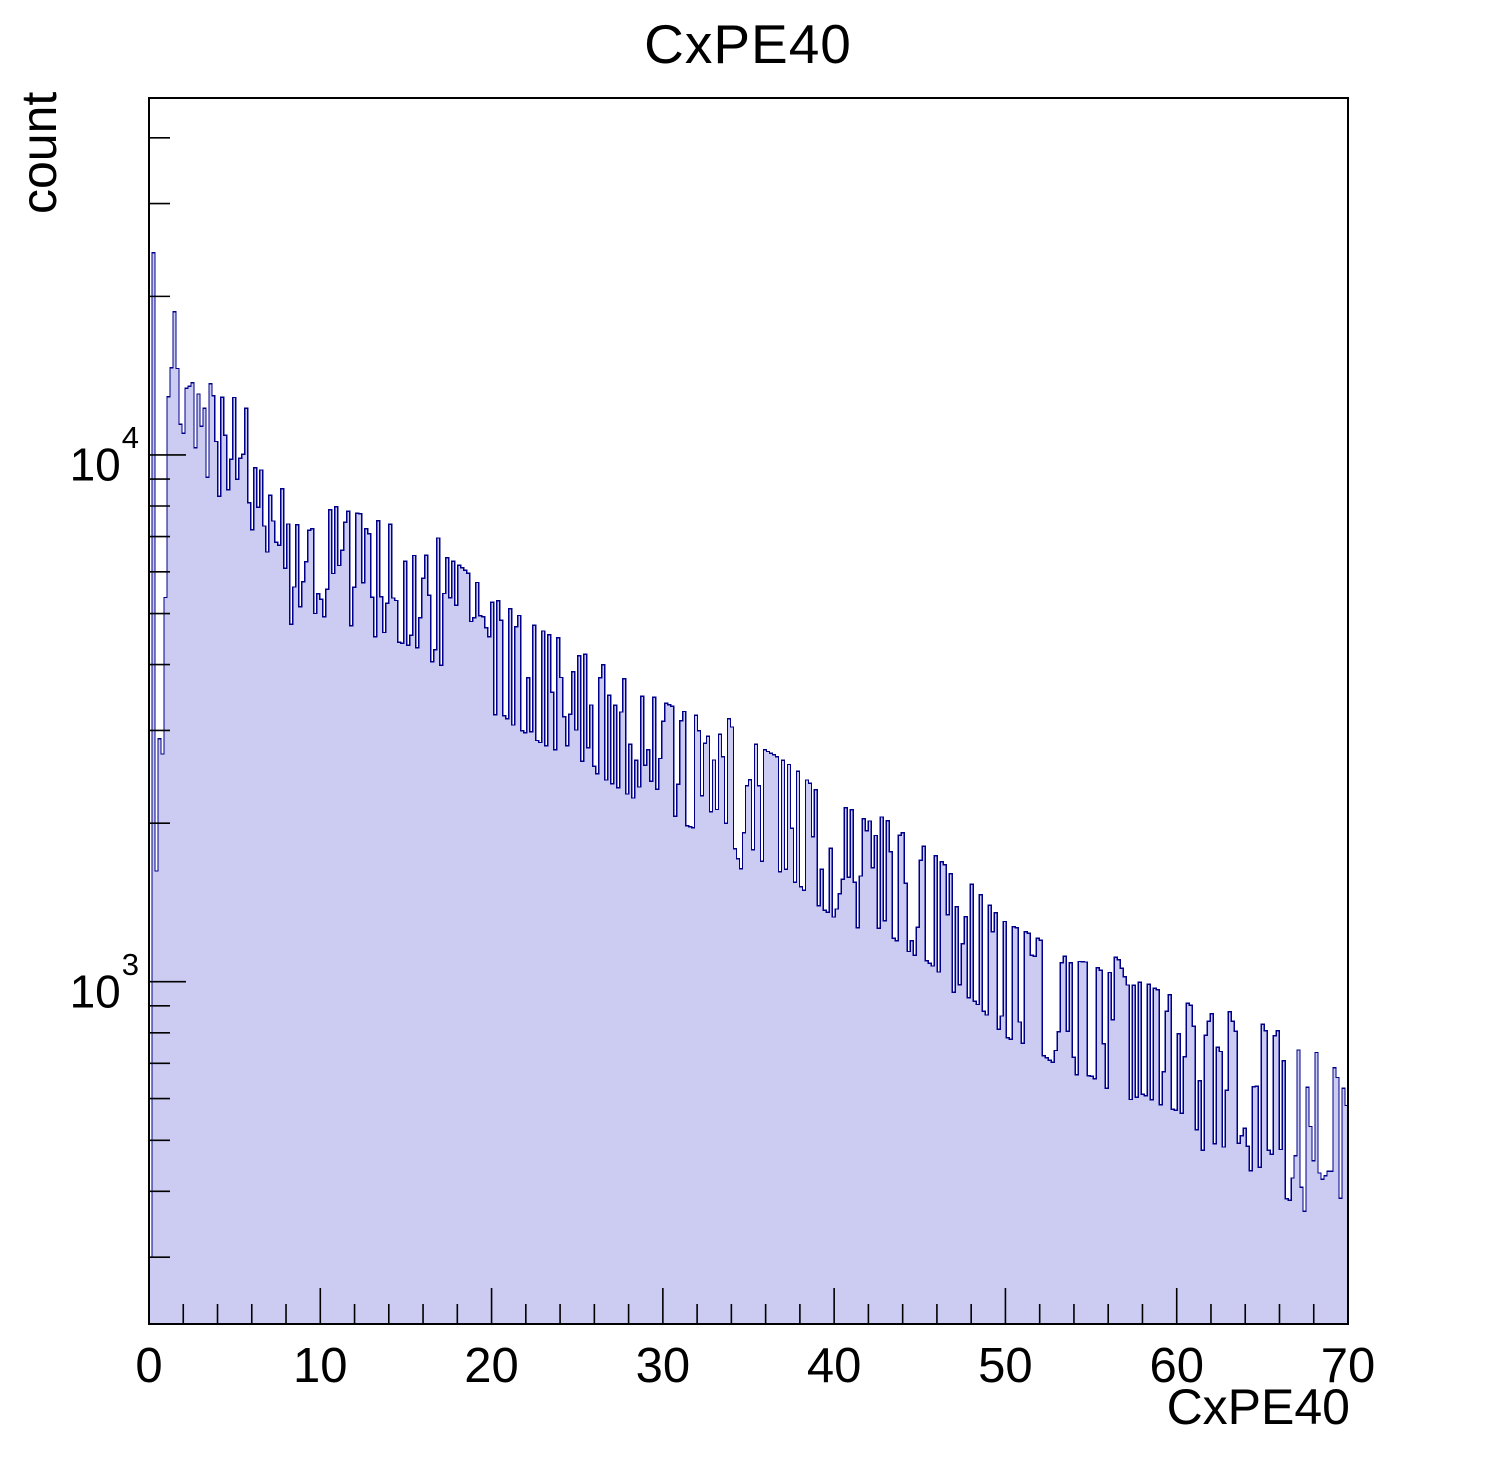  What do you see at coordinates (130, 964) in the screenshot?
I see `y-tick-exponent: 3` at bounding box center [130, 964].